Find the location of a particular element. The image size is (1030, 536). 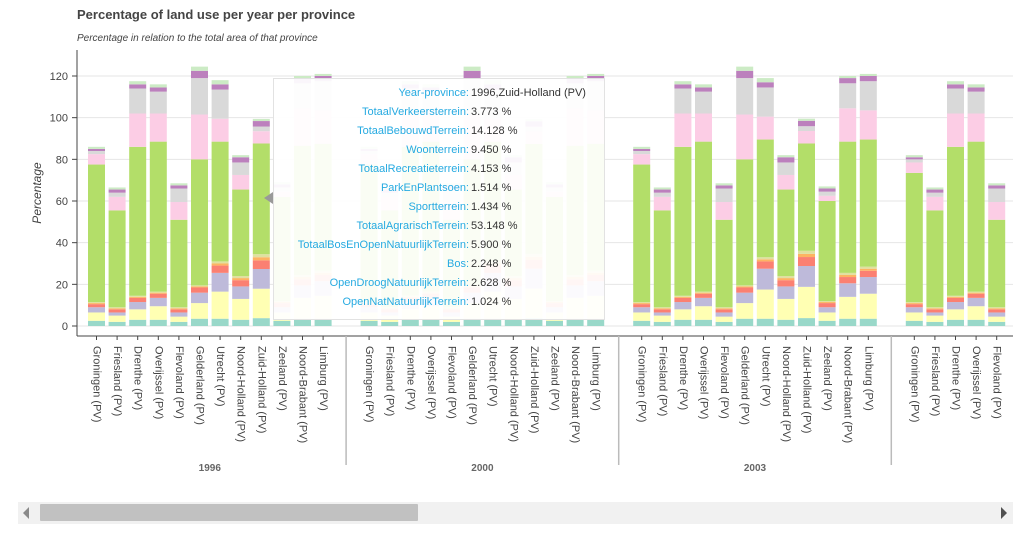

horizontal-scrollbar is located at coordinates (515, 513).